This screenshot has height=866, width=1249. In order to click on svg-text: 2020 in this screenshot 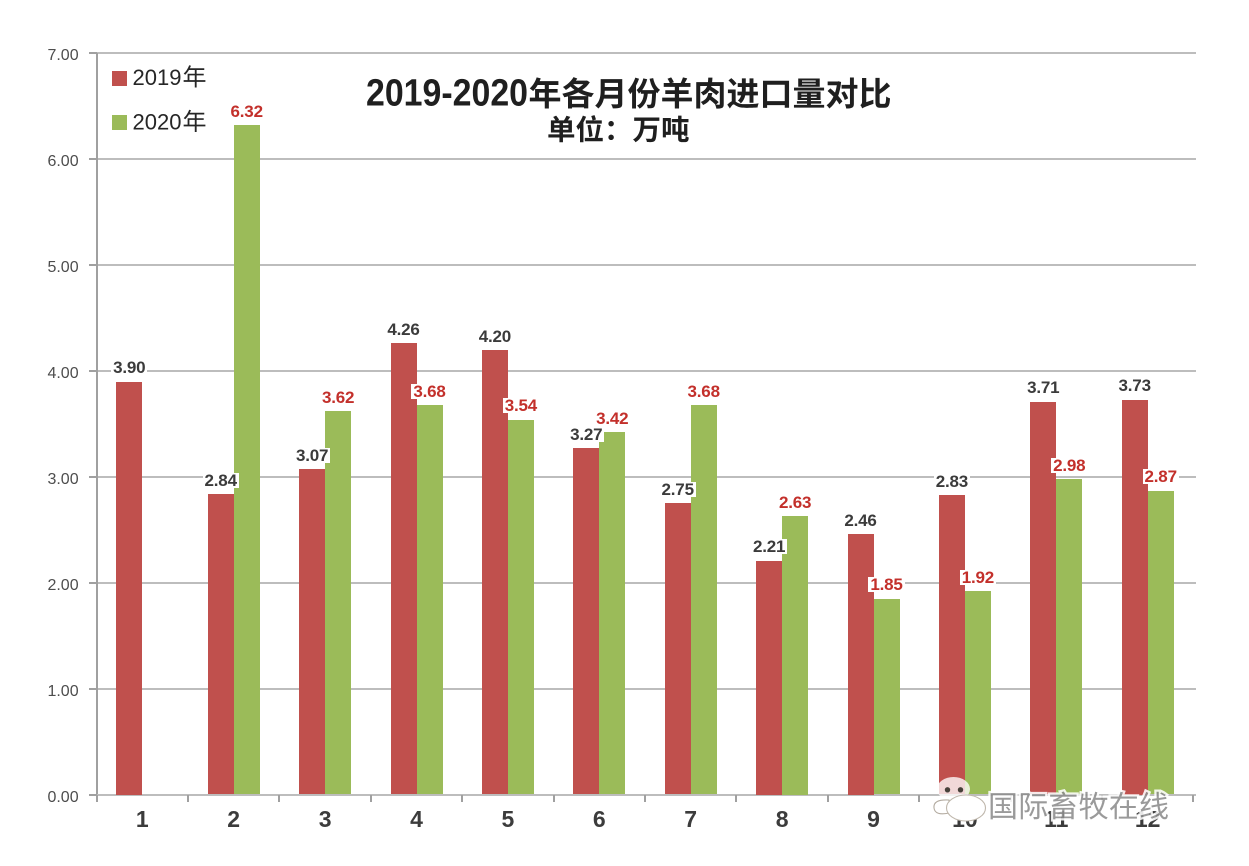, I will do `click(157, 122)`.